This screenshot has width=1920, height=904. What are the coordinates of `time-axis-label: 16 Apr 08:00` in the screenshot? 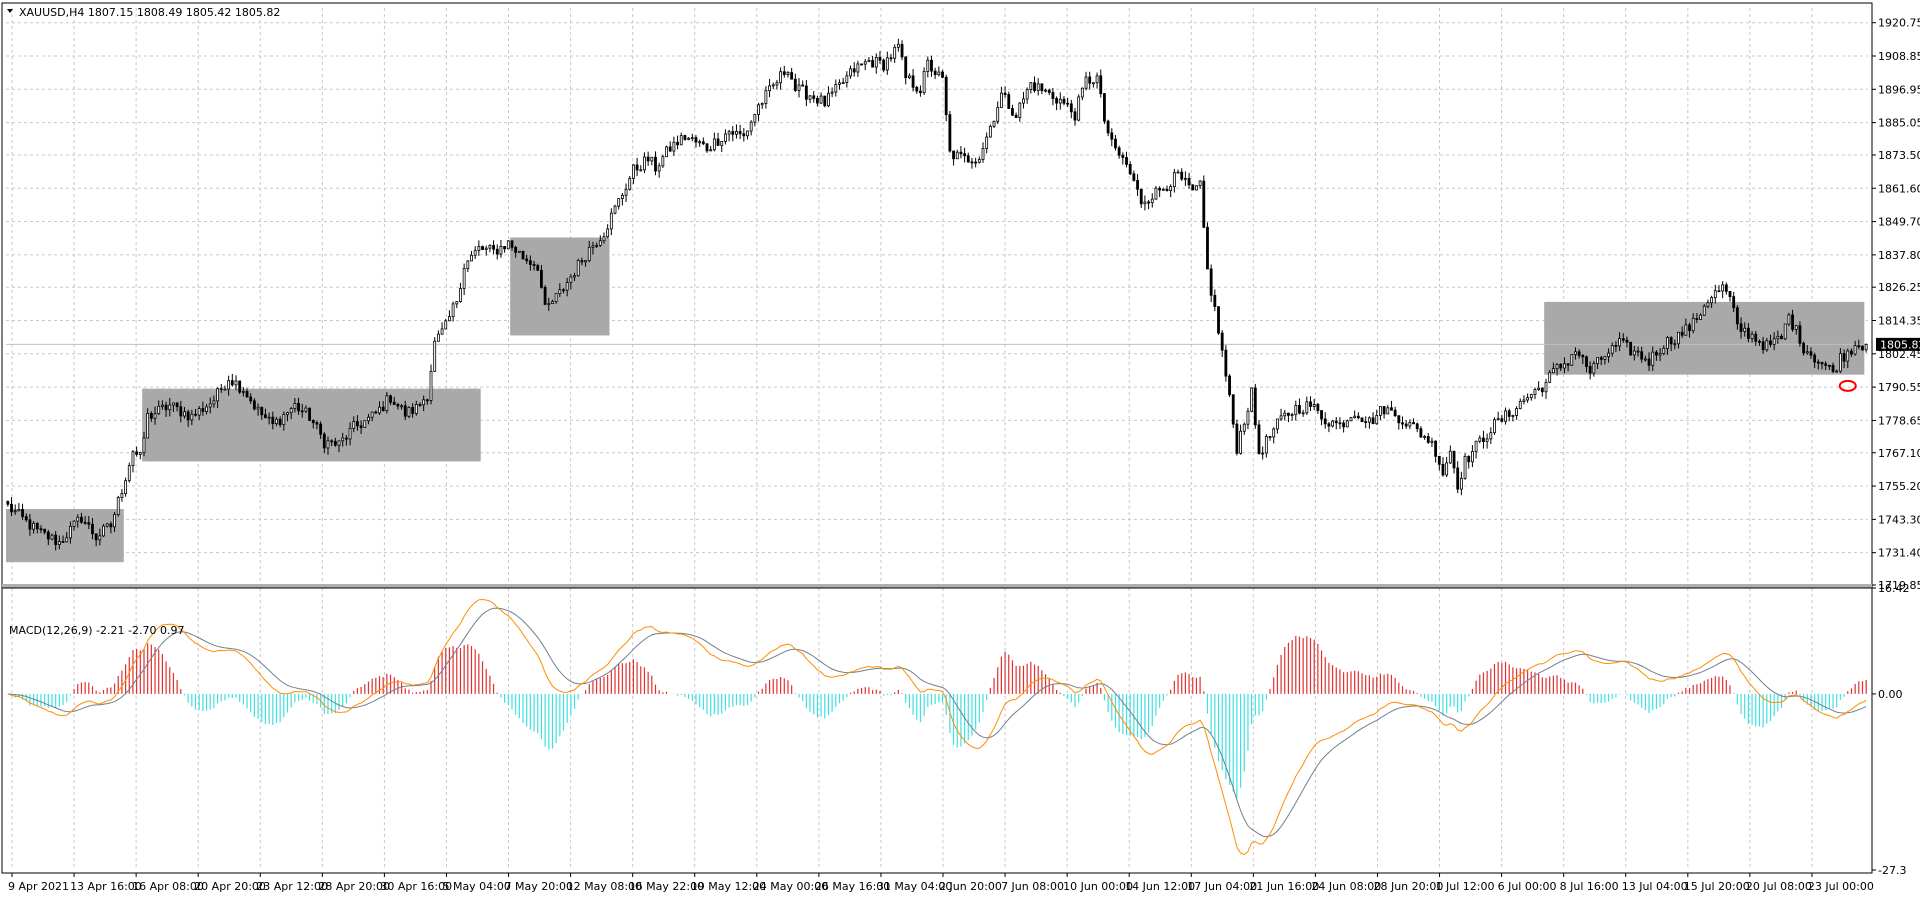 It's located at (168, 886).